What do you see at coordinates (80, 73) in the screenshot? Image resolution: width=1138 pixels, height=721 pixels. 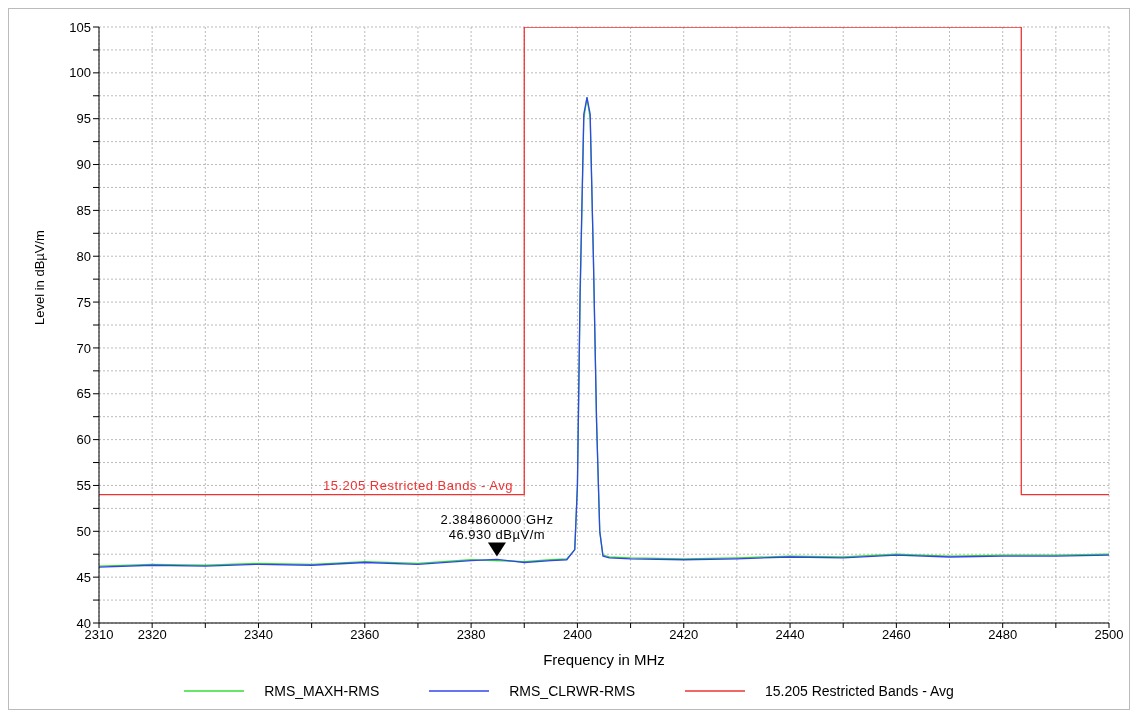 I see `y-tick-label: 100` at bounding box center [80, 73].